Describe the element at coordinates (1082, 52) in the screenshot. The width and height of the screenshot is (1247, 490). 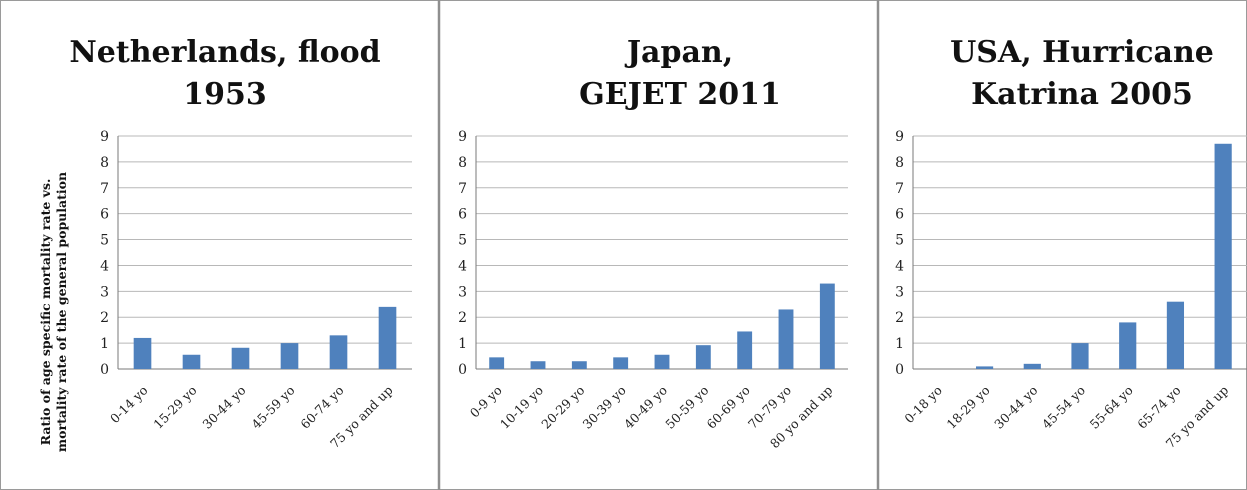
I see `chart-title-line: USA, Hurricane` at that location.